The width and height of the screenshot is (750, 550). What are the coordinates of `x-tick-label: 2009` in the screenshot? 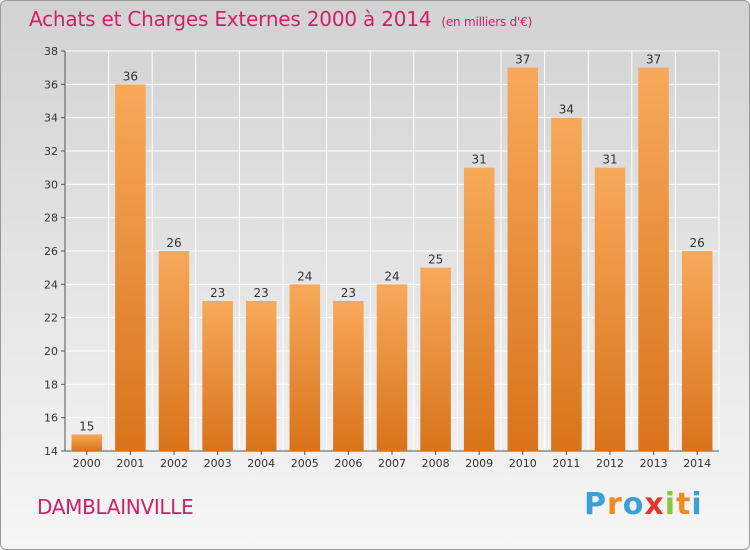 It's located at (479, 463).